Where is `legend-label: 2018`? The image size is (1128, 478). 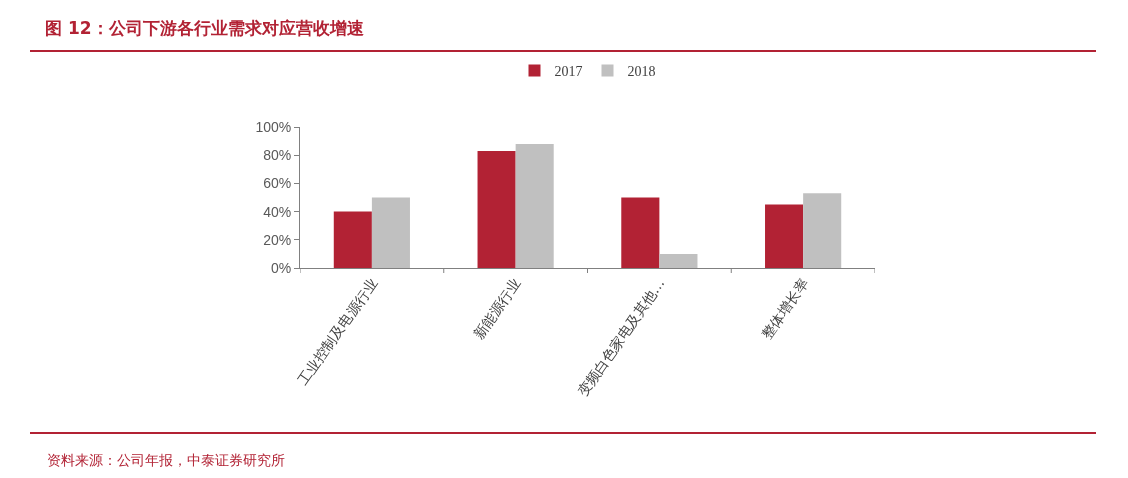 legend-label: 2018 is located at coordinates (641, 72).